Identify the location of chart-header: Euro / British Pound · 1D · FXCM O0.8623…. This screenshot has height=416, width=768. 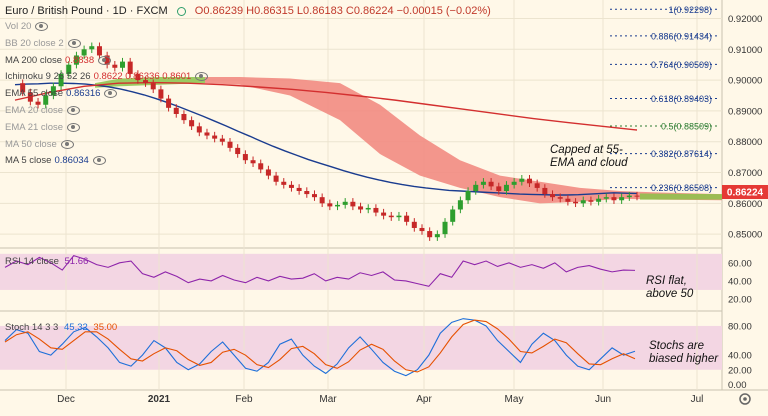
(248, 11).